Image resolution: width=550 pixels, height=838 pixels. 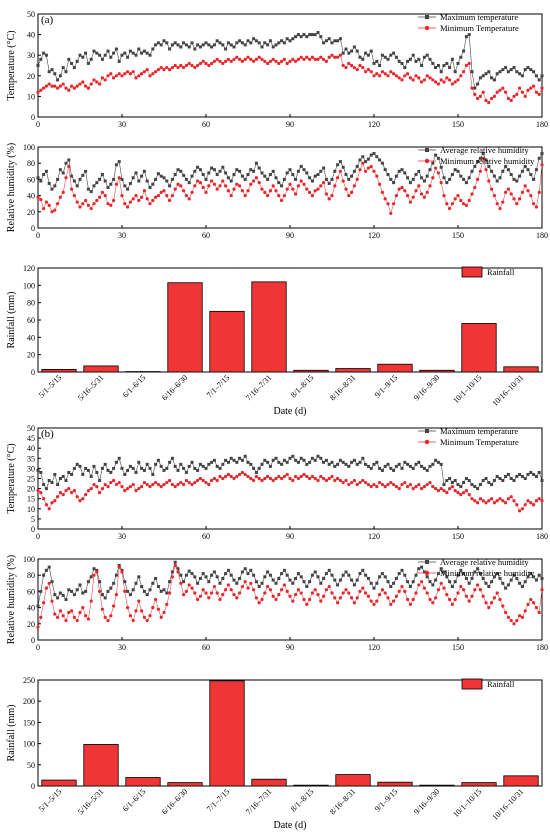 What do you see at coordinates (11, 65) in the screenshot?
I see `y-axis-label: Temperature (°C)` at bounding box center [11, 65].